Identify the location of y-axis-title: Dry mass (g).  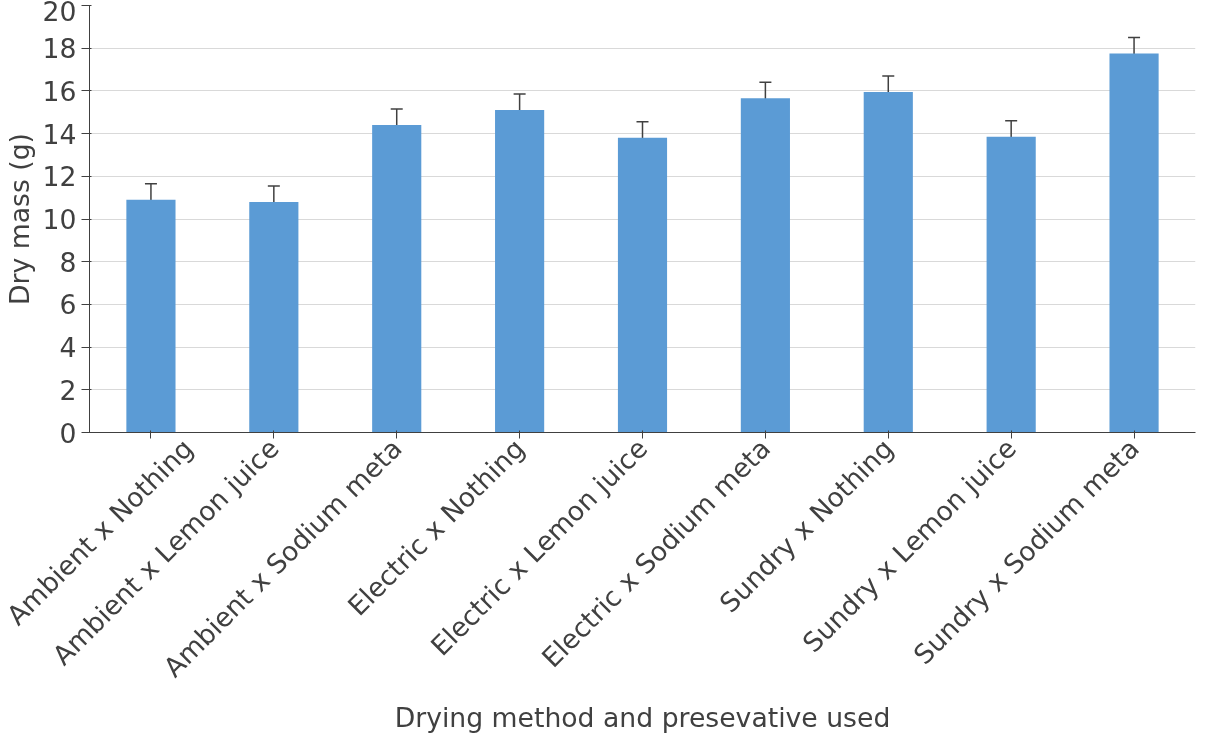
(19, 218).